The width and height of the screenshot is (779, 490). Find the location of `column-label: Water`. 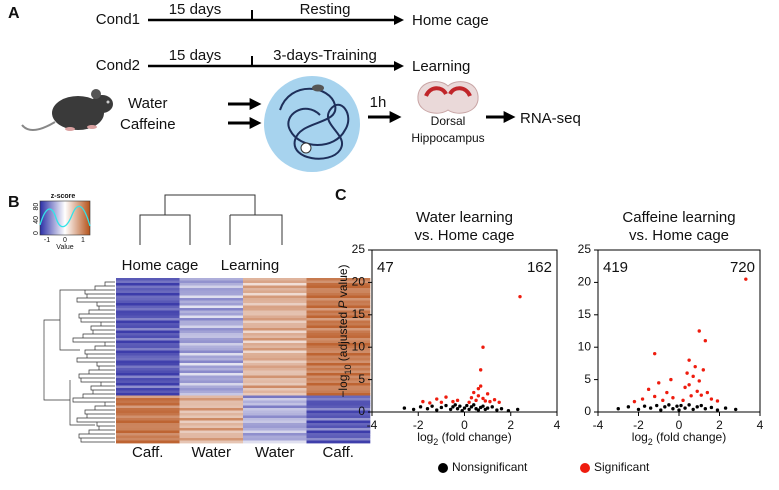

column-label: Water is located at coordinates (211, 452).